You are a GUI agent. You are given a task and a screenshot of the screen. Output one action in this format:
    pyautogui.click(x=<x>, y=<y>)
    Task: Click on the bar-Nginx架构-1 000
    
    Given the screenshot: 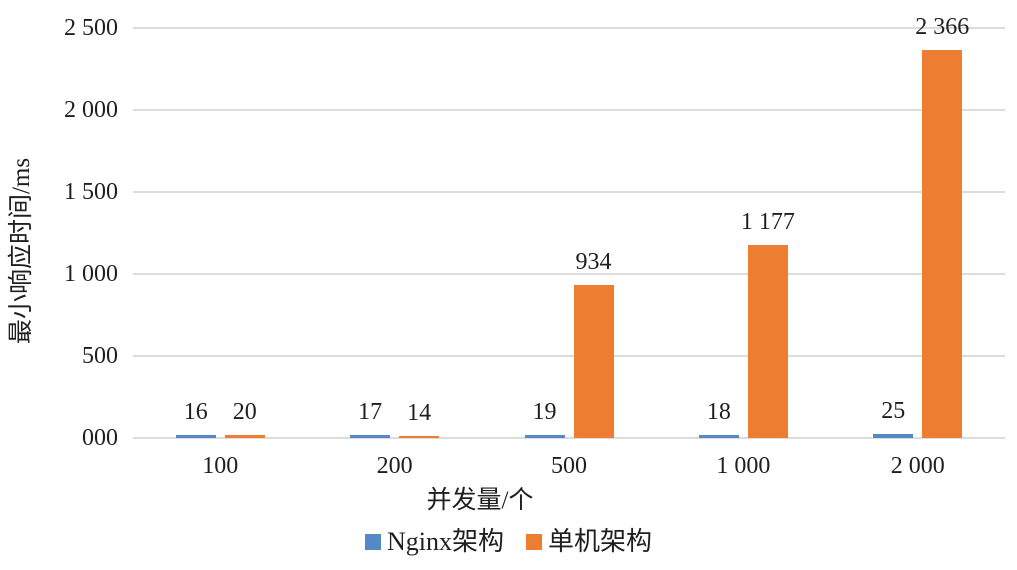 What is the action you would take?
    pyautogui.click(x=718, y=436)
    